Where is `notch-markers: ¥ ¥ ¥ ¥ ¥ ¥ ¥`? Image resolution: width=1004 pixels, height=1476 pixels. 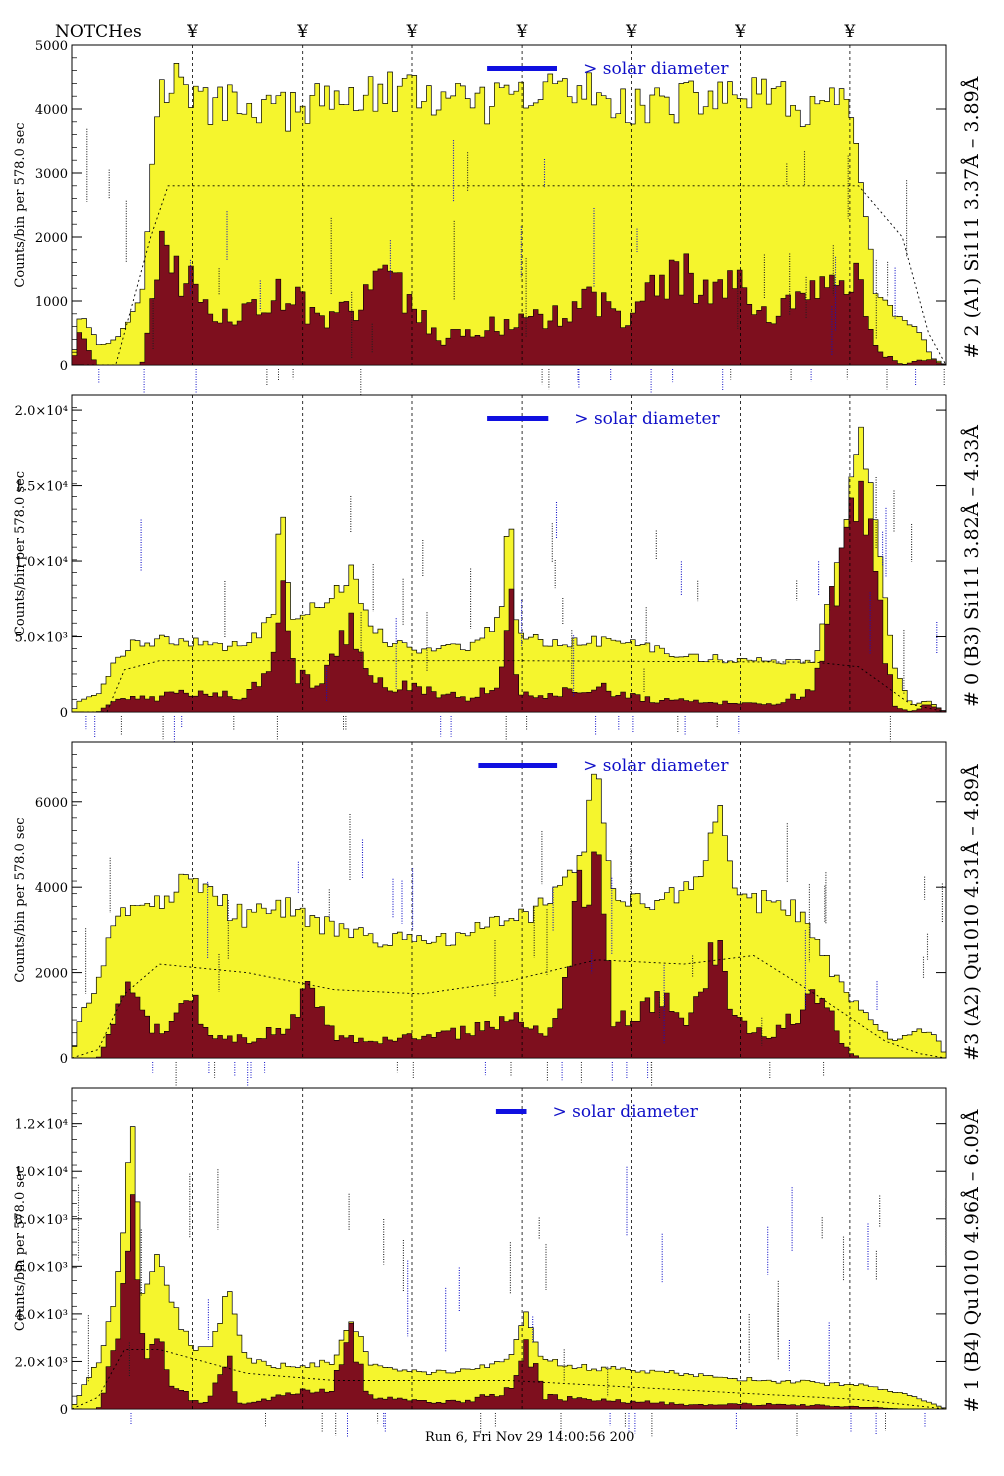 notch-markers: ¥ ¥ ¥ ¥ ¥ ¥ ¥ is located at coordinates (520, 32).